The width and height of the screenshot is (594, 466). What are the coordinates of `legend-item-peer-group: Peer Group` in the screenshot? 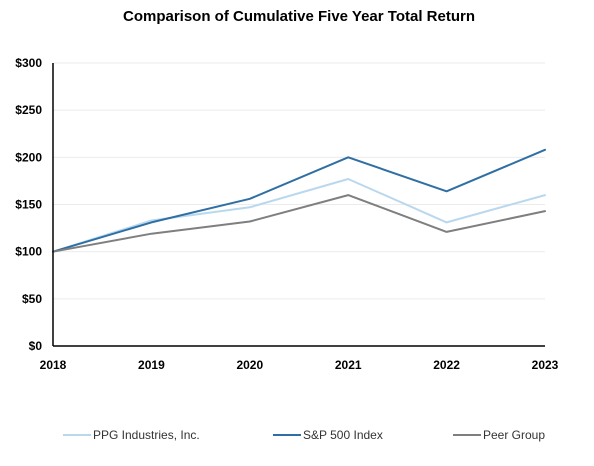 It's located at (499, 435).